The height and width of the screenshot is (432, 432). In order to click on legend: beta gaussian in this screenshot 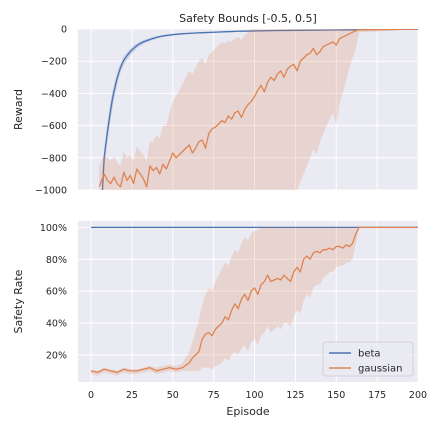, I will do `click(368, 359)`.